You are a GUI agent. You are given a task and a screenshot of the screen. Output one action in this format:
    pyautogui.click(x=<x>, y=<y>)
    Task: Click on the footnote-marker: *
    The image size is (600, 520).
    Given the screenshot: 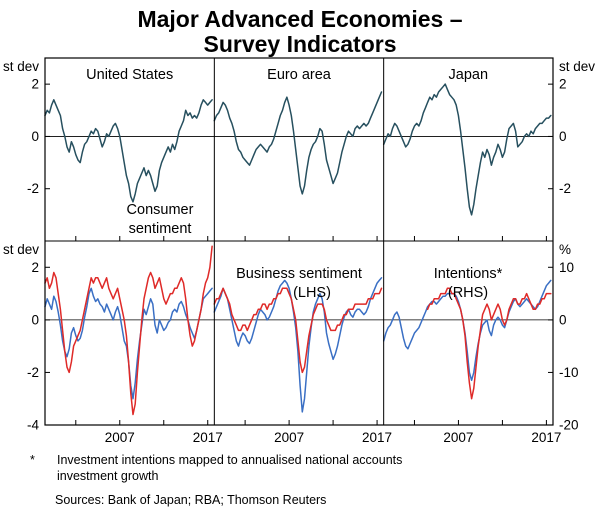 What is the action you would take?
    pyautogui.click(x=32, y=460)
    